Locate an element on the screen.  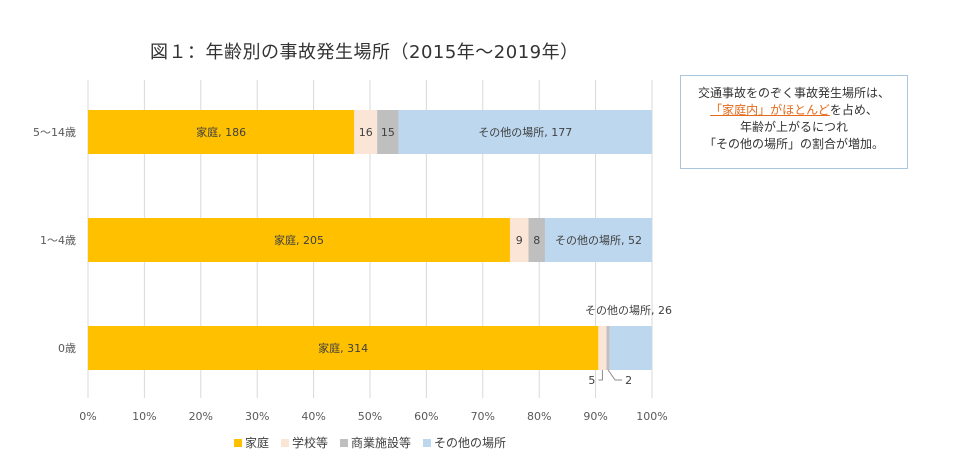
callout-line: 「家庭内」がほとんどを占め、 is located at coordinates (794, 110).